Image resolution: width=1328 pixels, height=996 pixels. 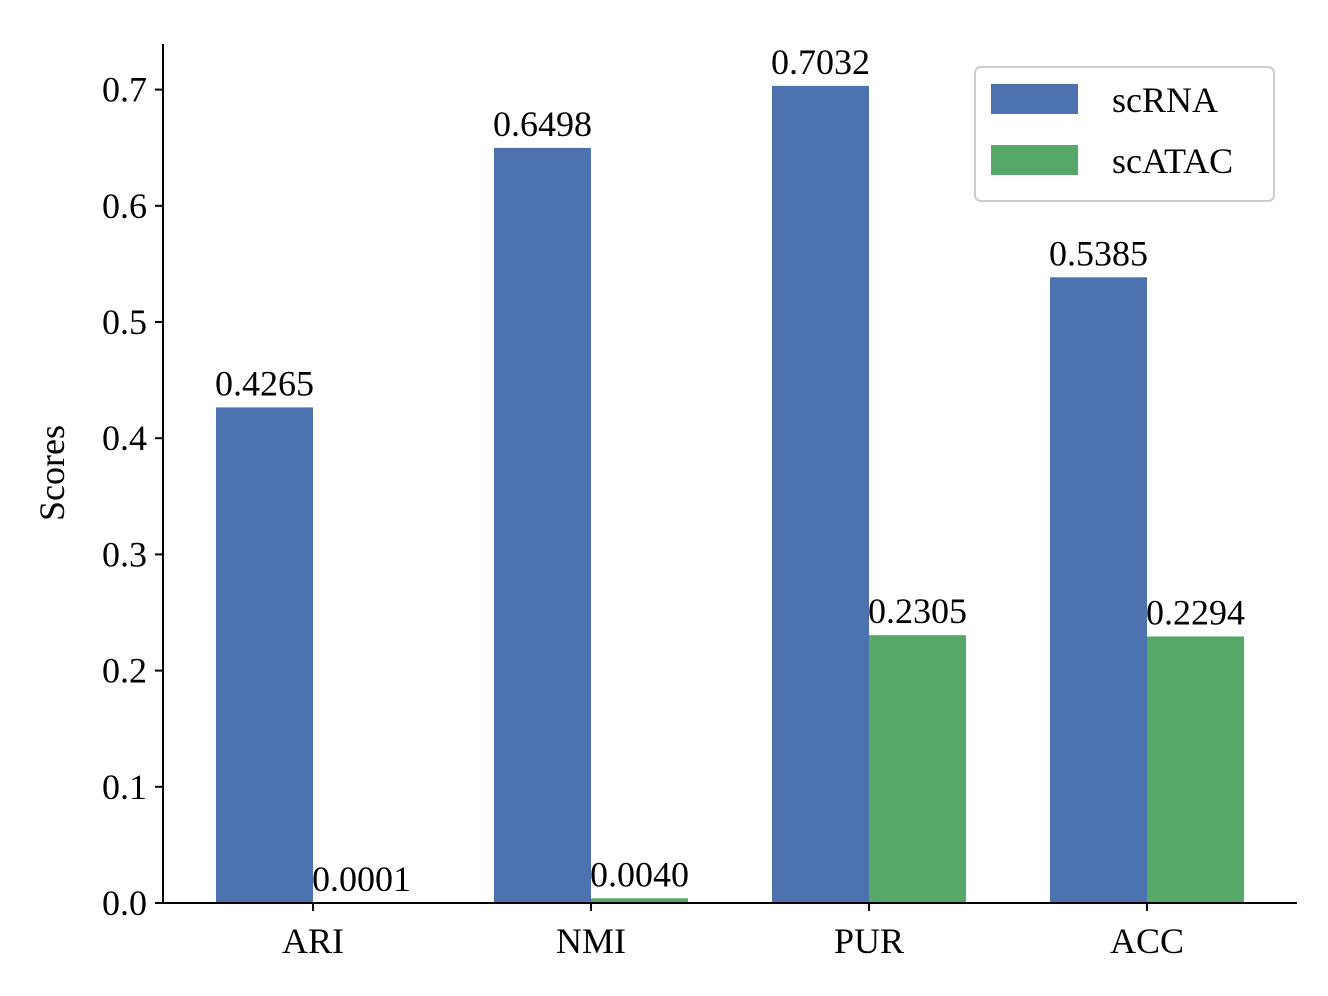 I want to click on y-tick-label: 0.1, so click(x=124, y=787).